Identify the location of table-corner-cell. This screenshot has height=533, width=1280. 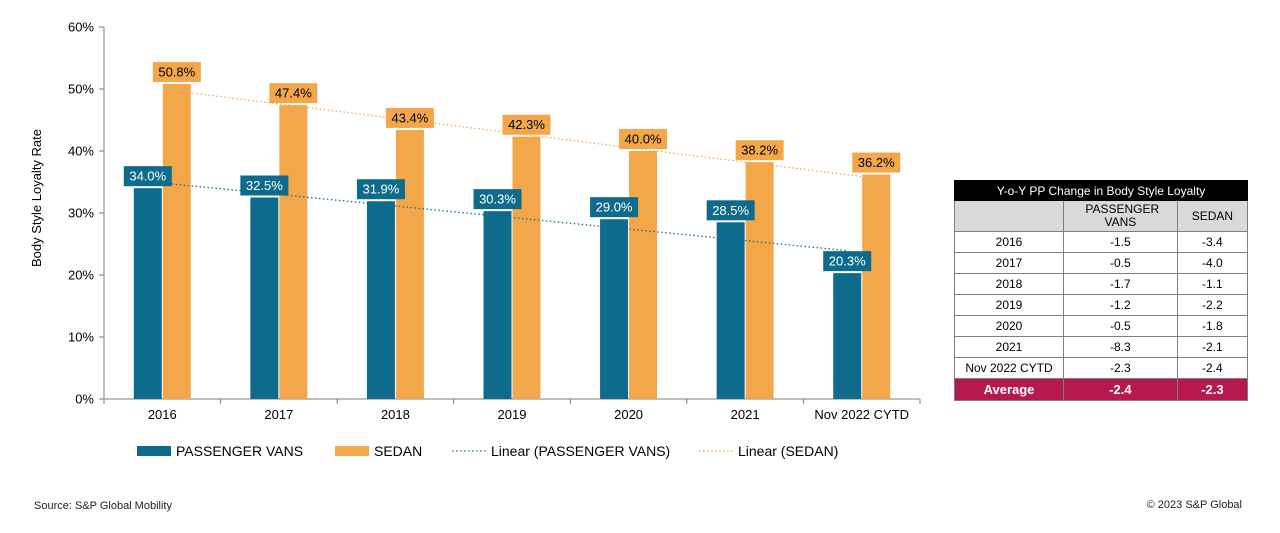
(1009, 216).